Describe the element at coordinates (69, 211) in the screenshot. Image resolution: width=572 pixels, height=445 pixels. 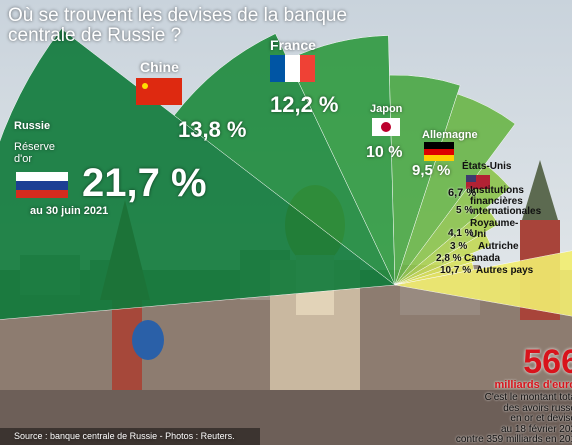
I see `date: au 30 juin 2021` at that location.